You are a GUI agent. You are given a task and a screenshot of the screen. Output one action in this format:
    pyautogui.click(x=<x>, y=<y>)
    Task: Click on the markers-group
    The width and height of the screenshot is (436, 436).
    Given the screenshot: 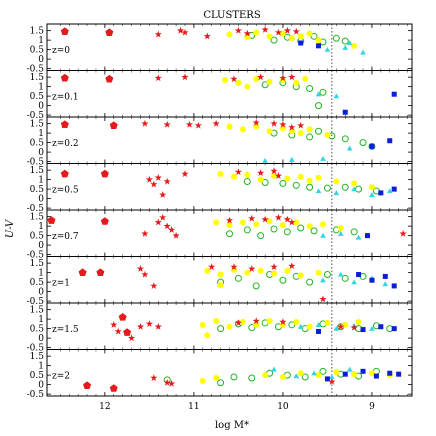 What is the action you would take?
    pyautogui.click(x=237, y=282)
    